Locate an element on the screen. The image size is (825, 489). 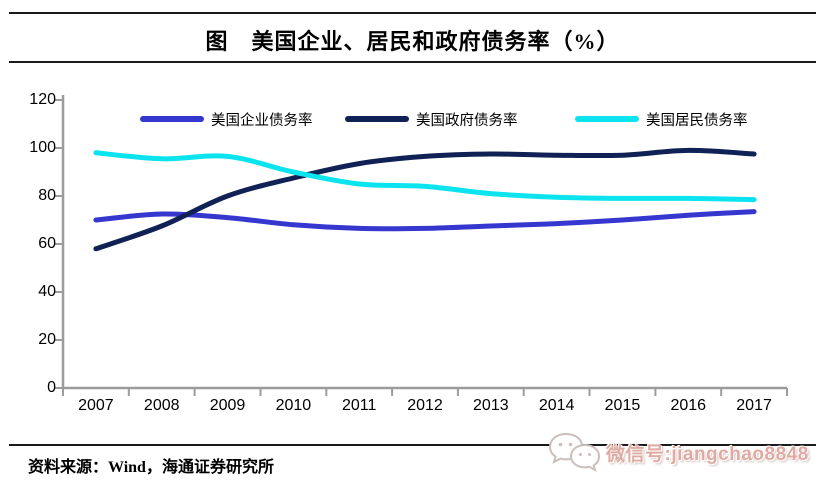
title-underline-rule is located at coordinates (412, 62).